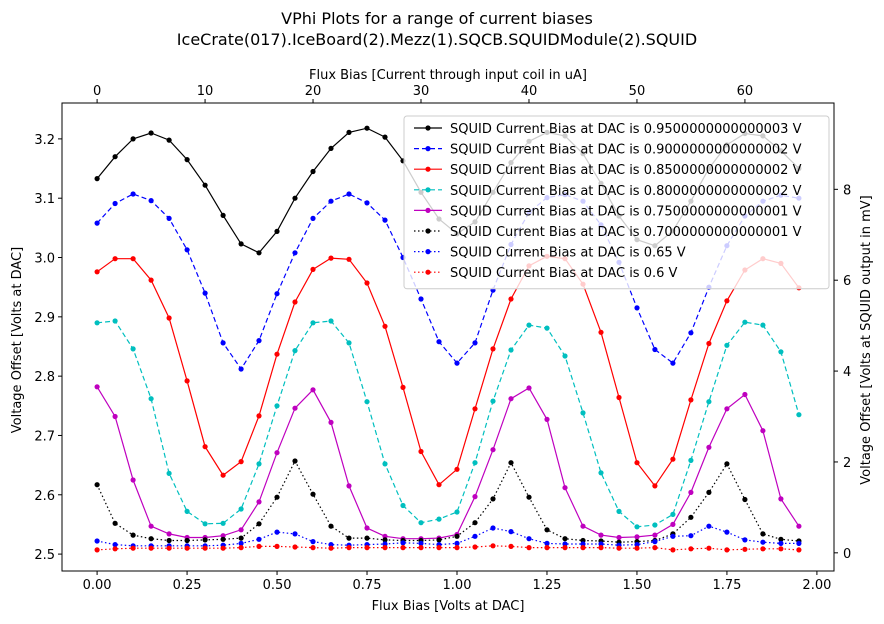 The width and height of the screenshot is (884, 624). Describe the element at coordinates (313, 91) in the screenshot. I see `top-x-tick-label: 20` at that location.